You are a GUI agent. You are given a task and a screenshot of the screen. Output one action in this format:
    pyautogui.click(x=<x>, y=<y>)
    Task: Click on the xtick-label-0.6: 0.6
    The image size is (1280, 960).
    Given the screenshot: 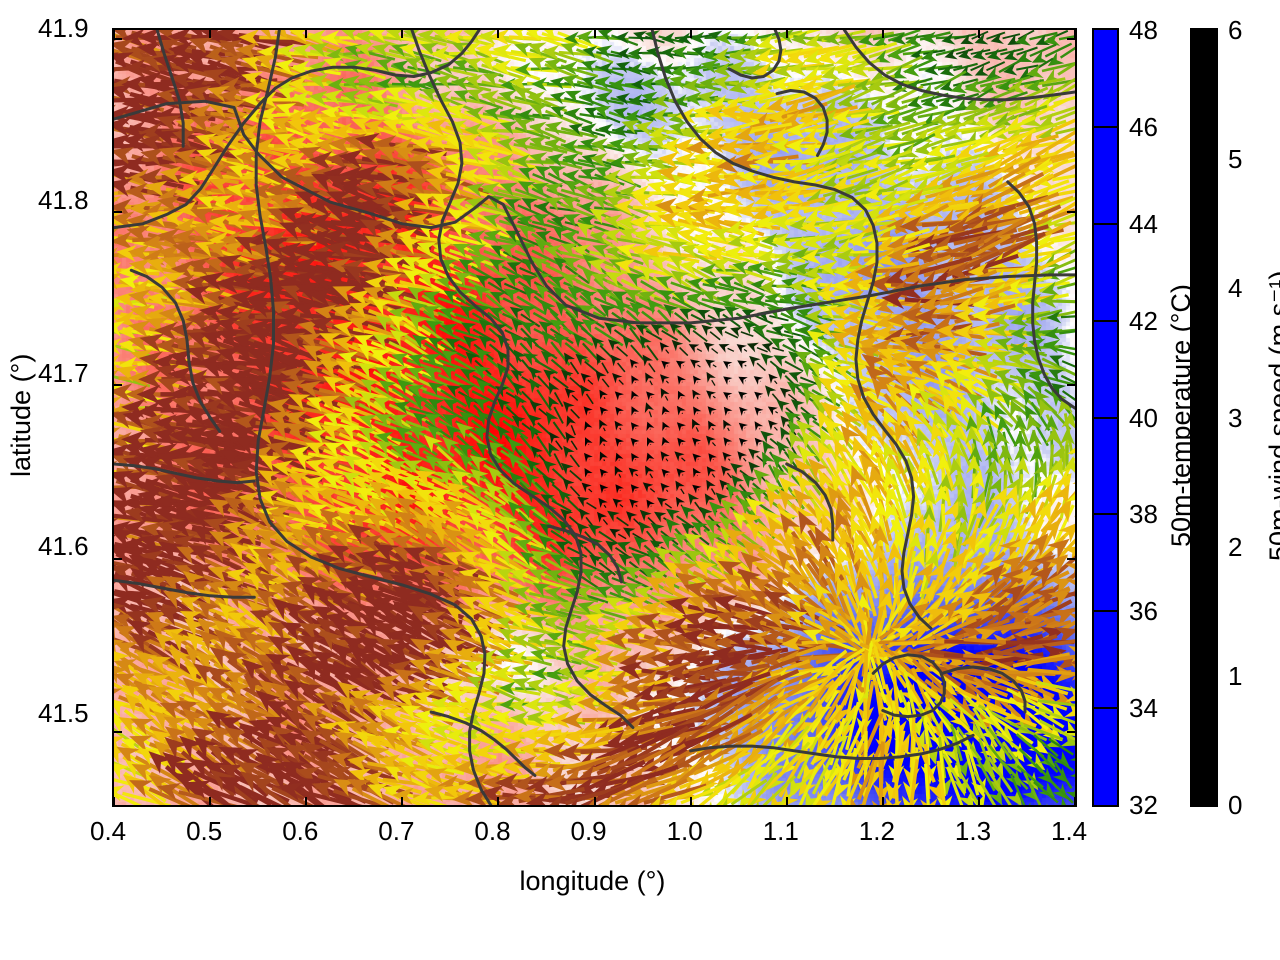 What is the action you would take?
    pyautogui.click(x=300, y=831)
    